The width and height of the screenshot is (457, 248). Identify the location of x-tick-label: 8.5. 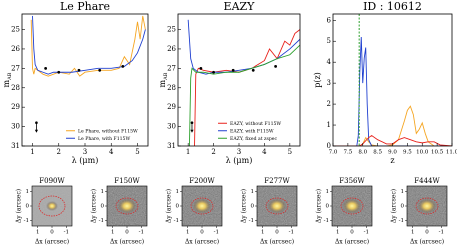
(377, 153).